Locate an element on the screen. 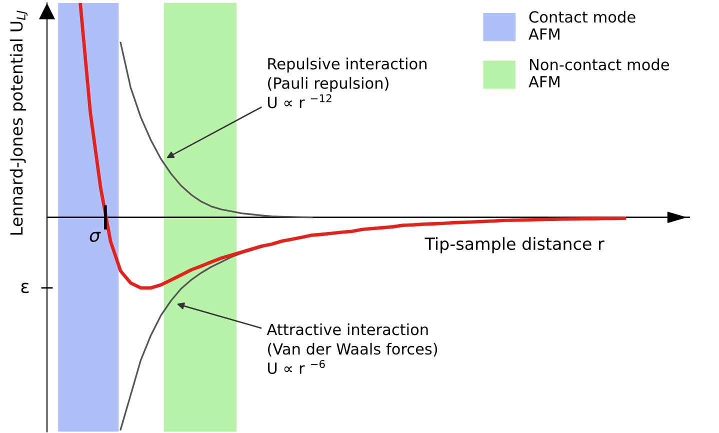 The image size is (719, 433). annotation: σ is located at coordinates (95, 237).